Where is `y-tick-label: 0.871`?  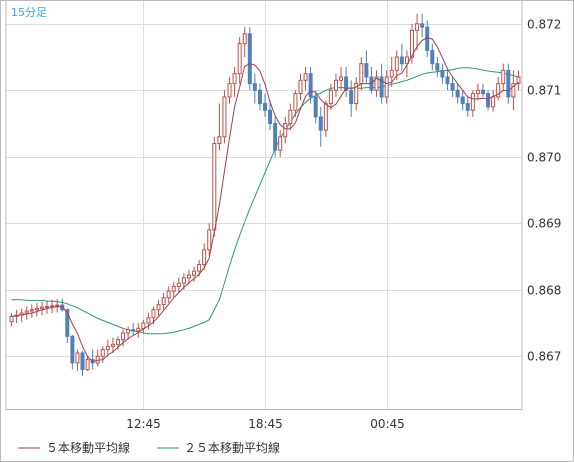 y-tick-label: 0.871 is located at coordinates (544, 91).